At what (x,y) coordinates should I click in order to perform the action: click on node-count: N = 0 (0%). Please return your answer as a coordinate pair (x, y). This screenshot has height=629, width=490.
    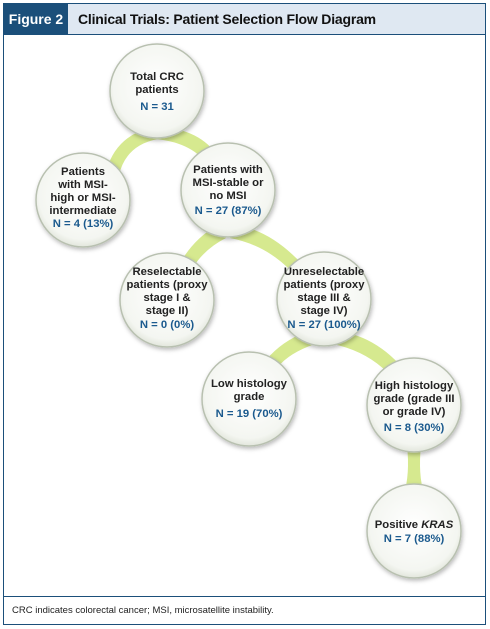
    Looking at the image, I should click on (167, 325).